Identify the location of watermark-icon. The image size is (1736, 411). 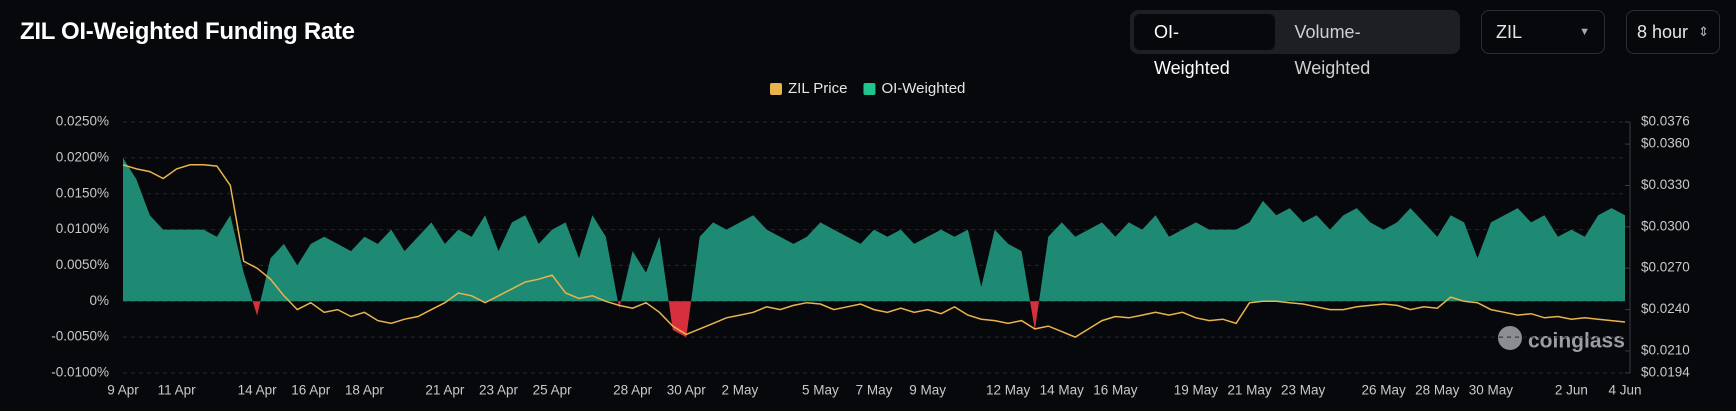
(1510, 338).